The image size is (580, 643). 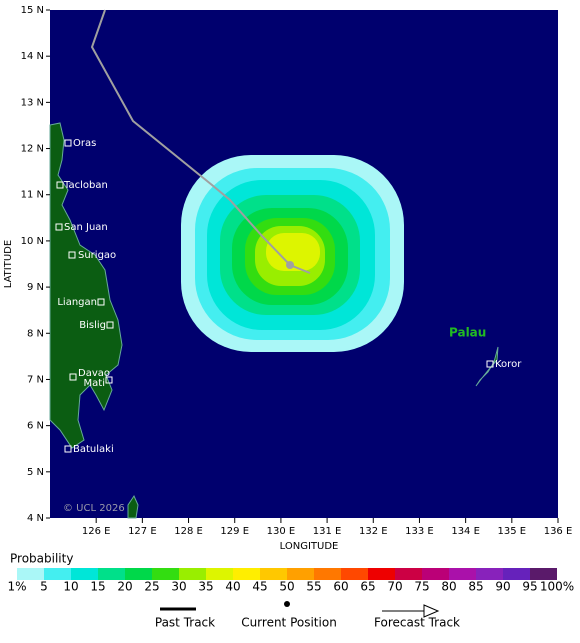 I want to click on colorbar-label: 35, so click(x=205, y=587).